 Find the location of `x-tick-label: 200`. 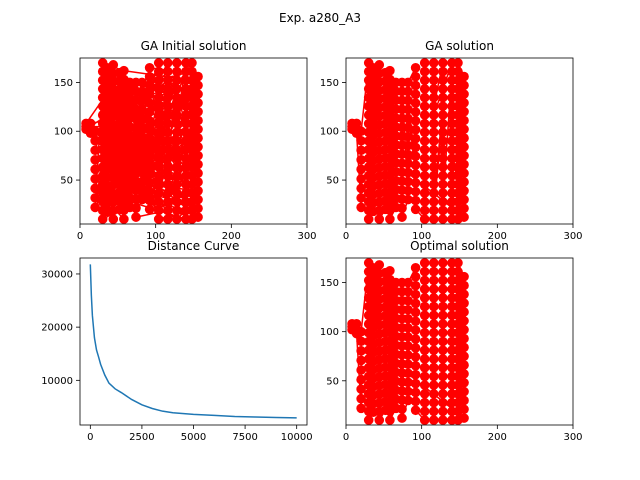

x-tick-label: 200 is located at coordinates (231, 236).